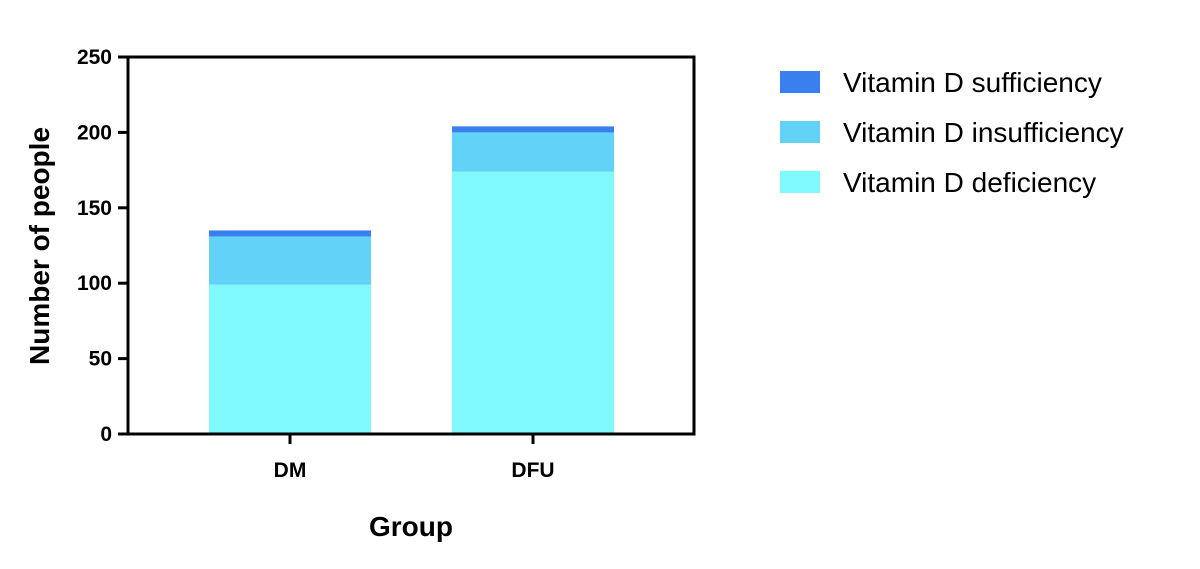 This screenshot has width=1200, height=569. Describe the element at coordinates (106, 434) in the screenshot. I see `y-tick-label: 0` at that location.